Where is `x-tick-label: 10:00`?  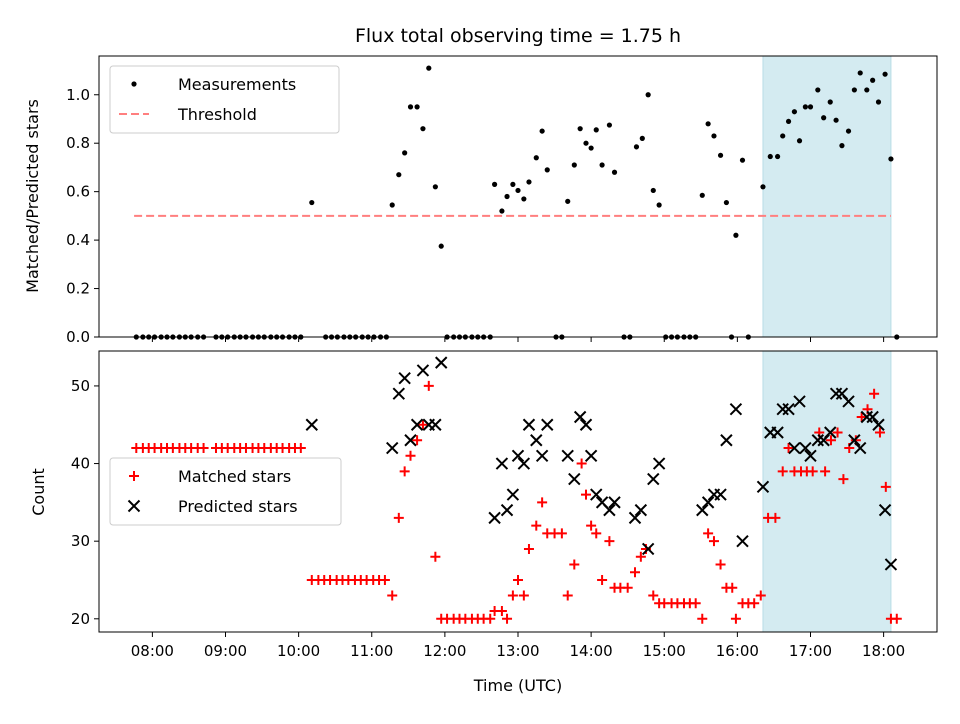
x-tick-label: 10:00 is located at coordinates (298, 651).